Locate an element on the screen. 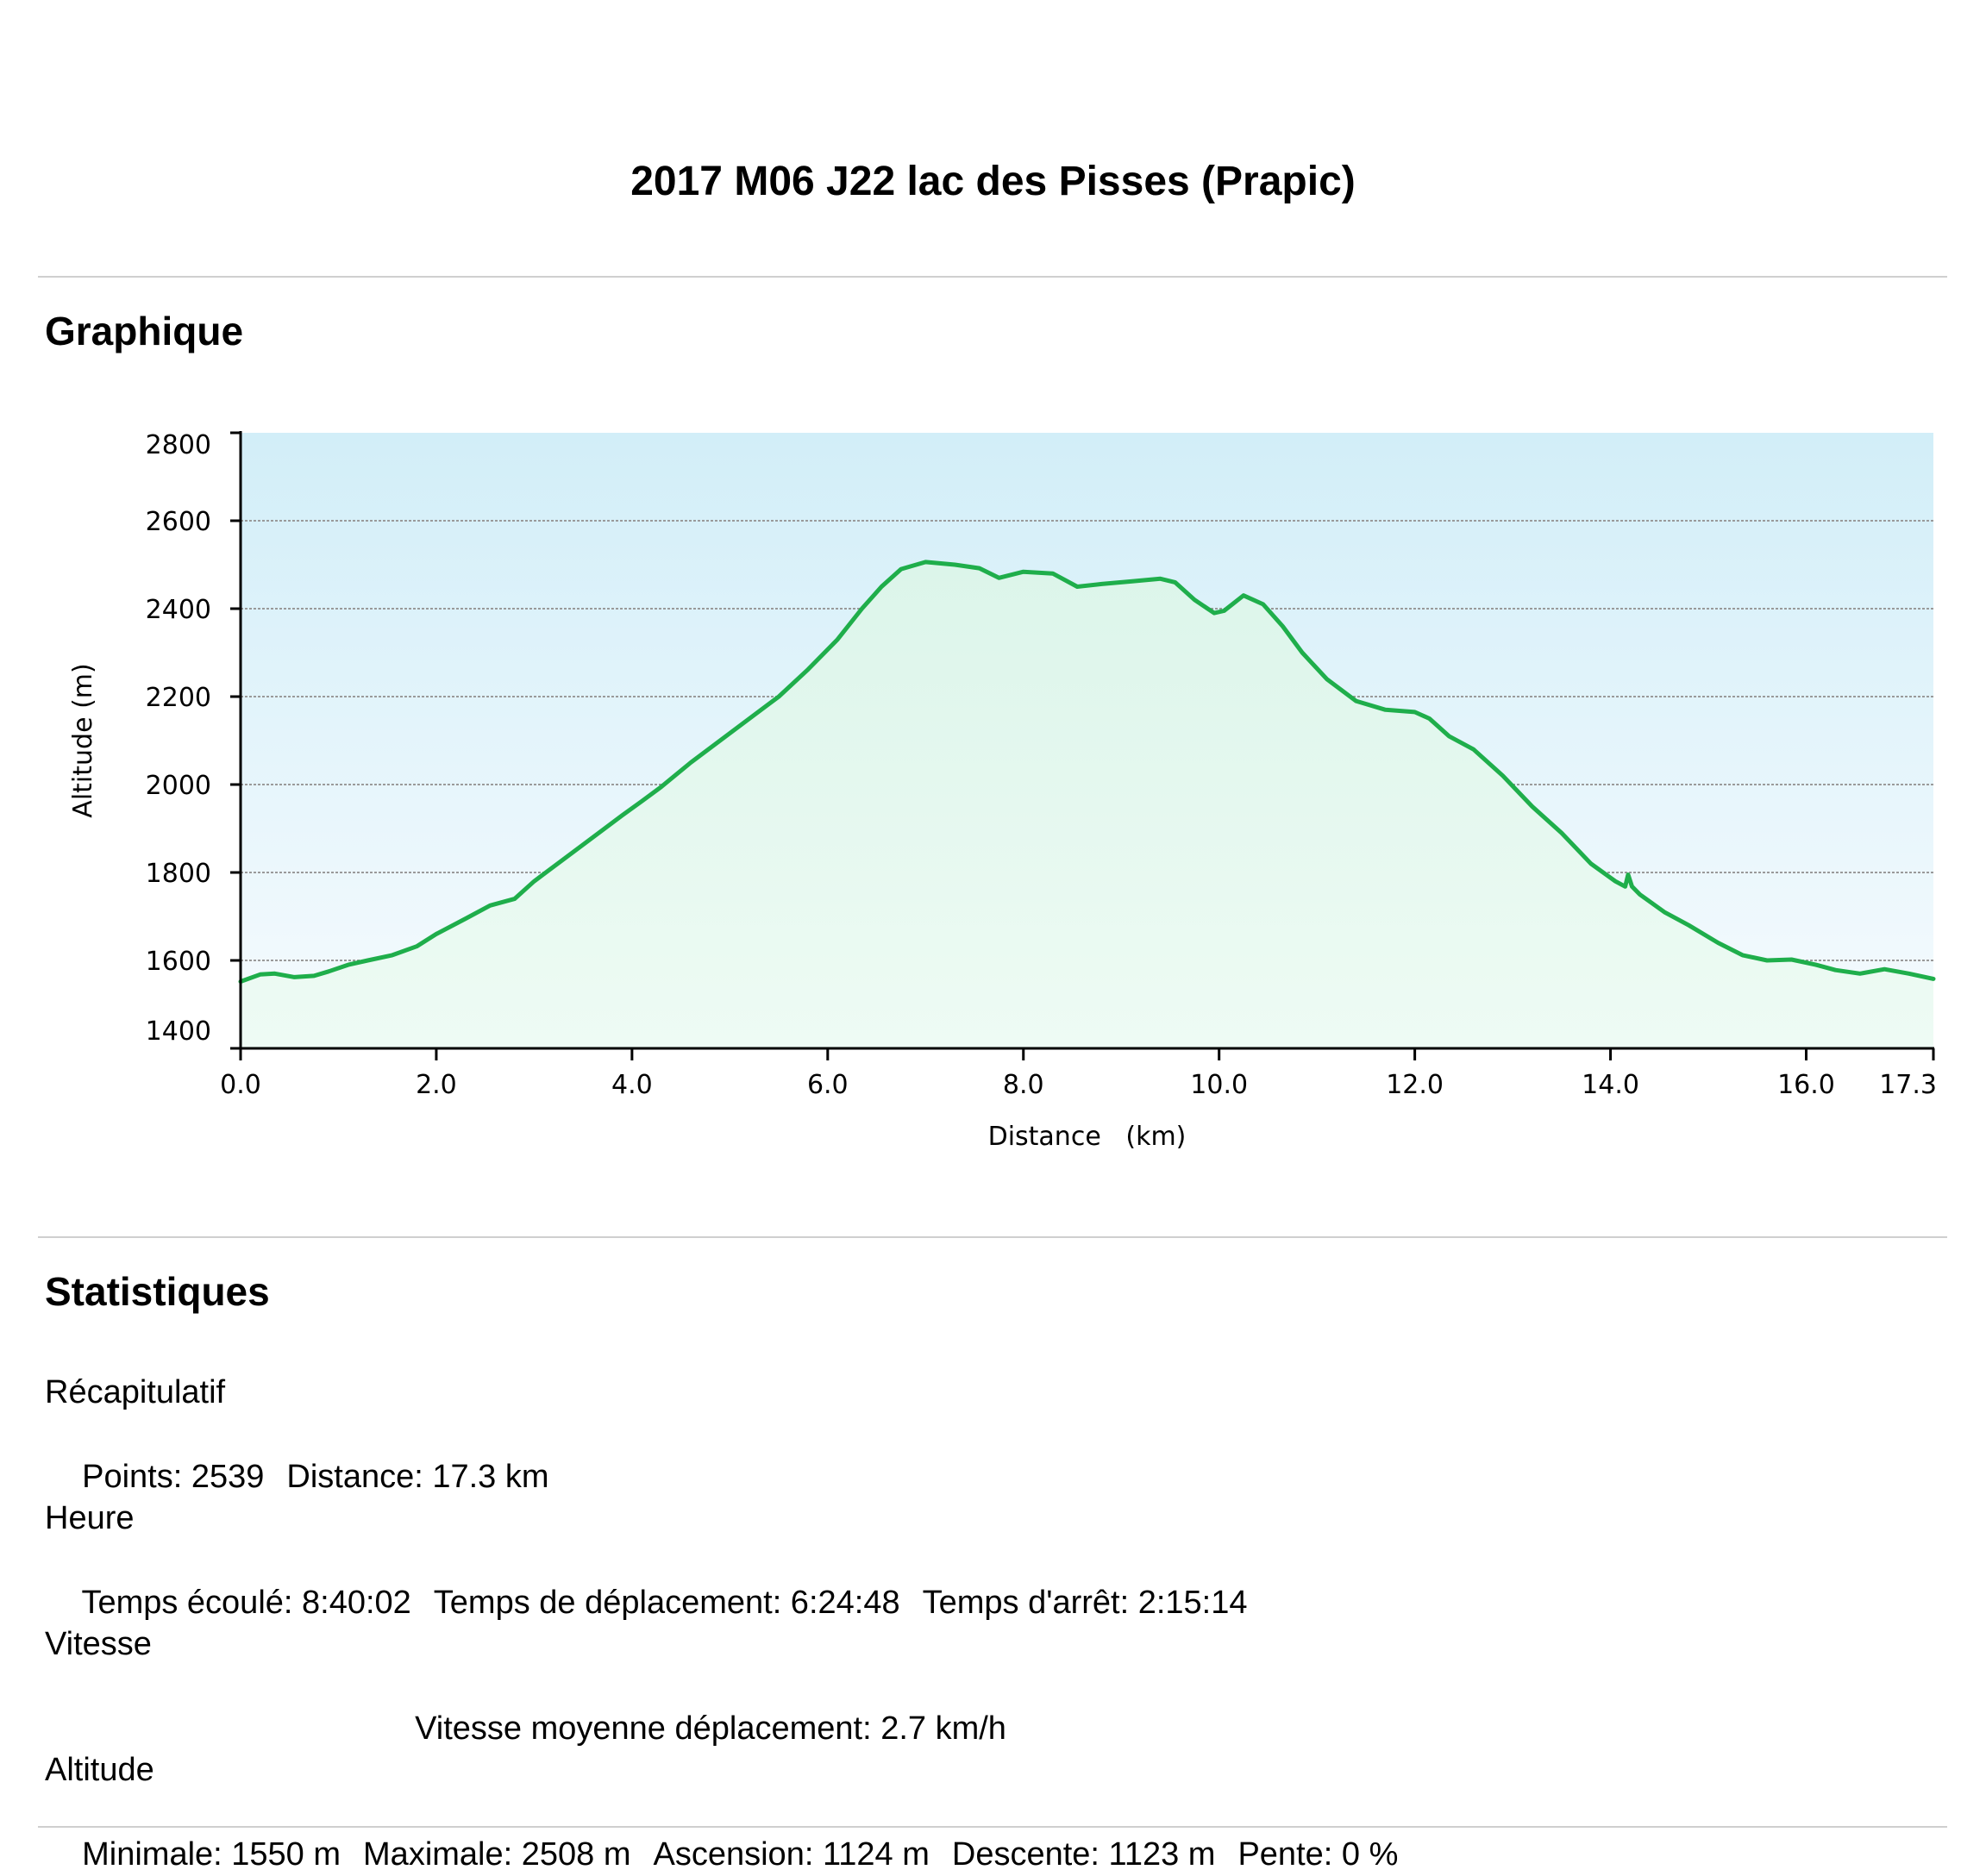 The height and width of the screenshot is (1876, 1986). y-tick-label: 2600 is located at coordinates (178, 522).